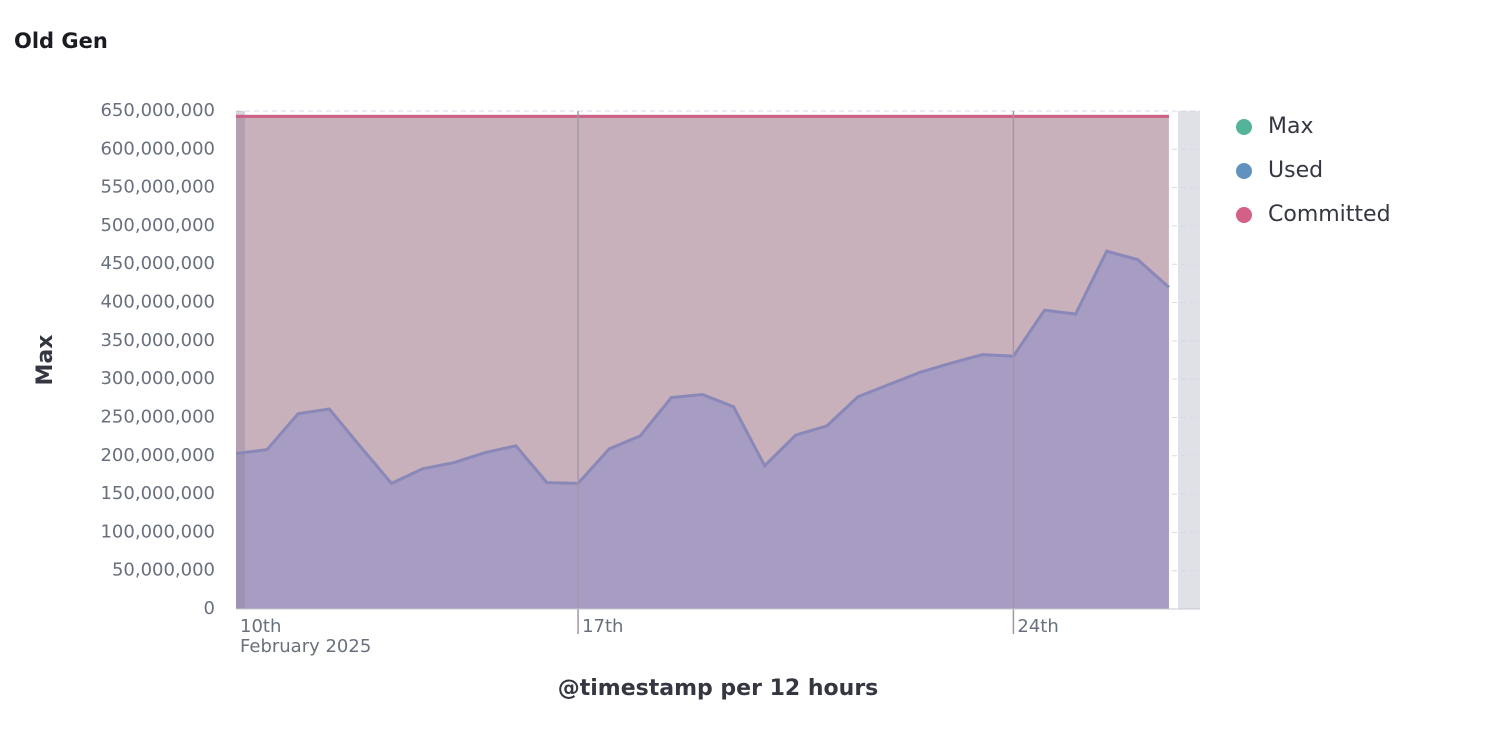 This screenshot has height=738, width=1492. I want to click on chart-title: Old Gen, so click(61, 41).